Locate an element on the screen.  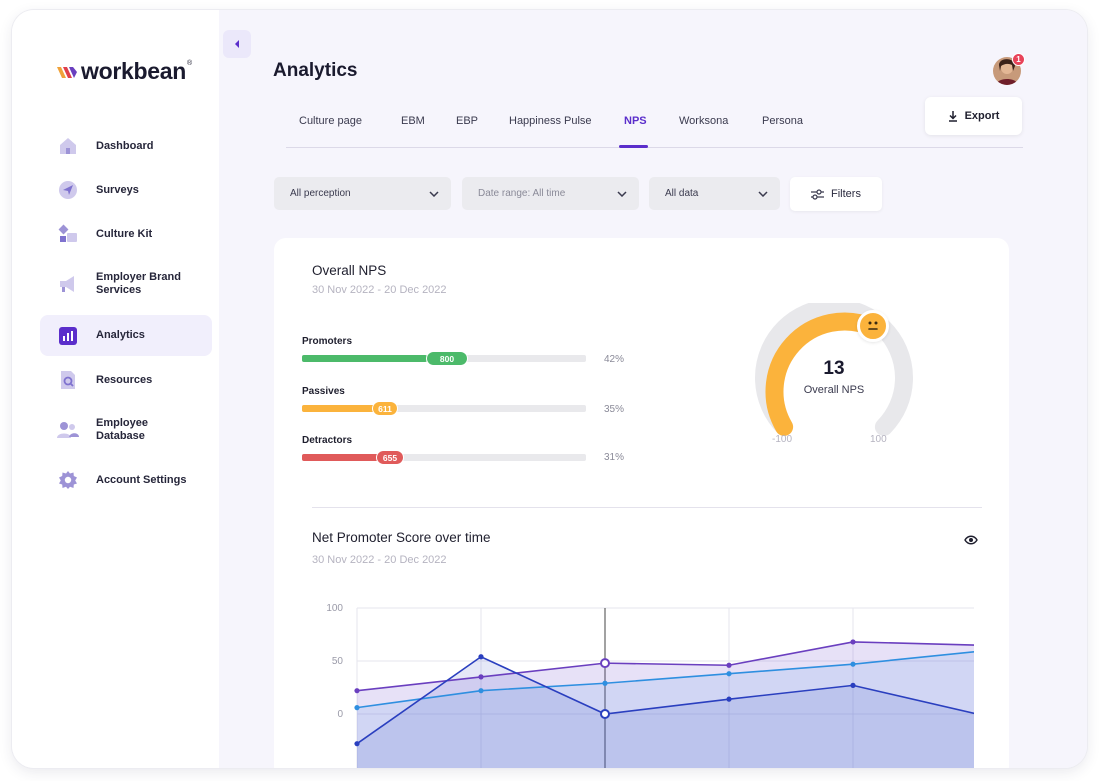
gauge-arc is located at coordinates (834, 367).